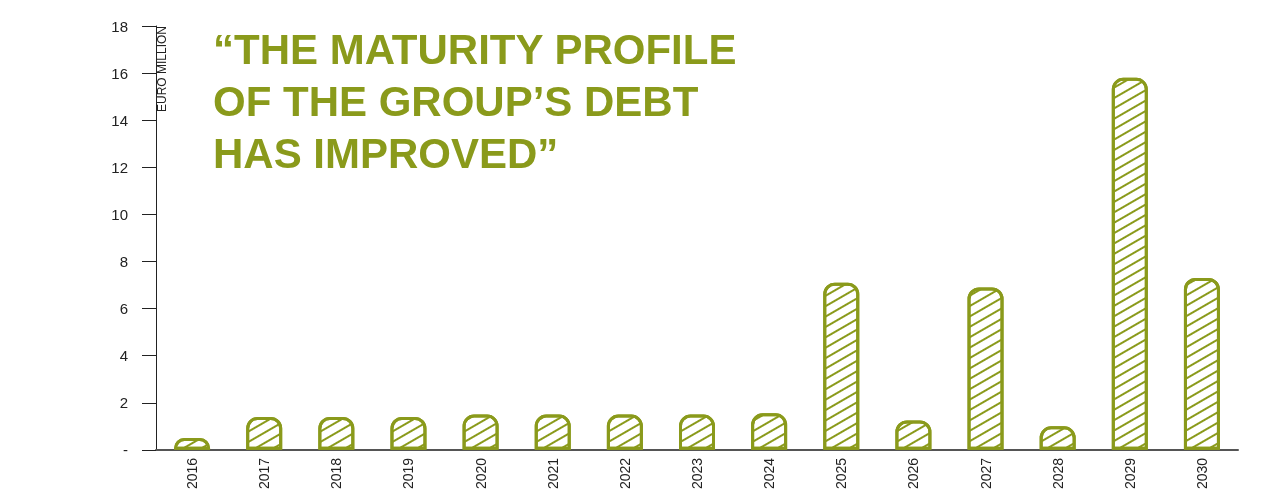 The image size is (1261, 500). I want to click on y-tick-label: 16, so click(119, 73).